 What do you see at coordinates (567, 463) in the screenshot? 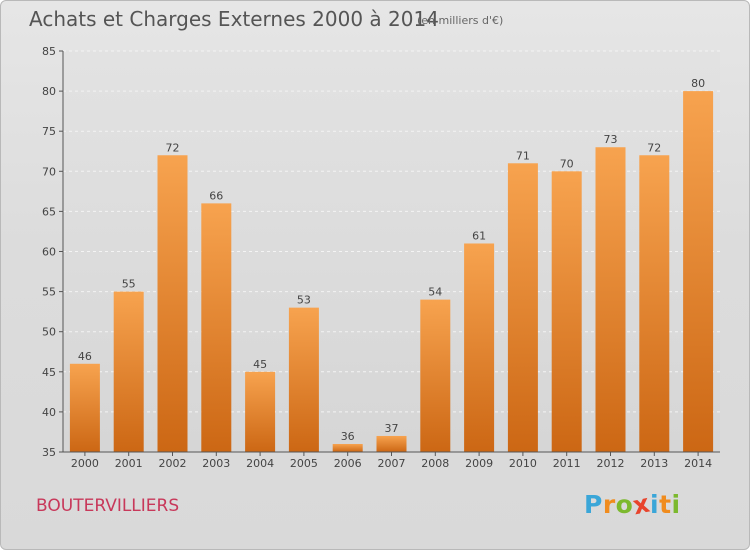
I see `x-tick-label-2011: 2011` at bounding box center [567, 463].